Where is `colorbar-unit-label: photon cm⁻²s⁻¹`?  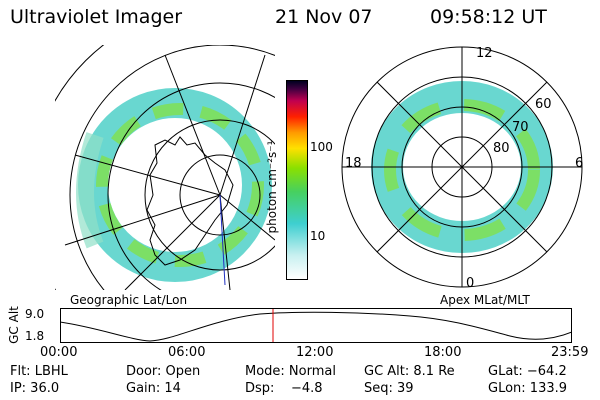
colorbar-unit-label: photon cm⁻²s⁻¹ is located at coordinates (272, 187).